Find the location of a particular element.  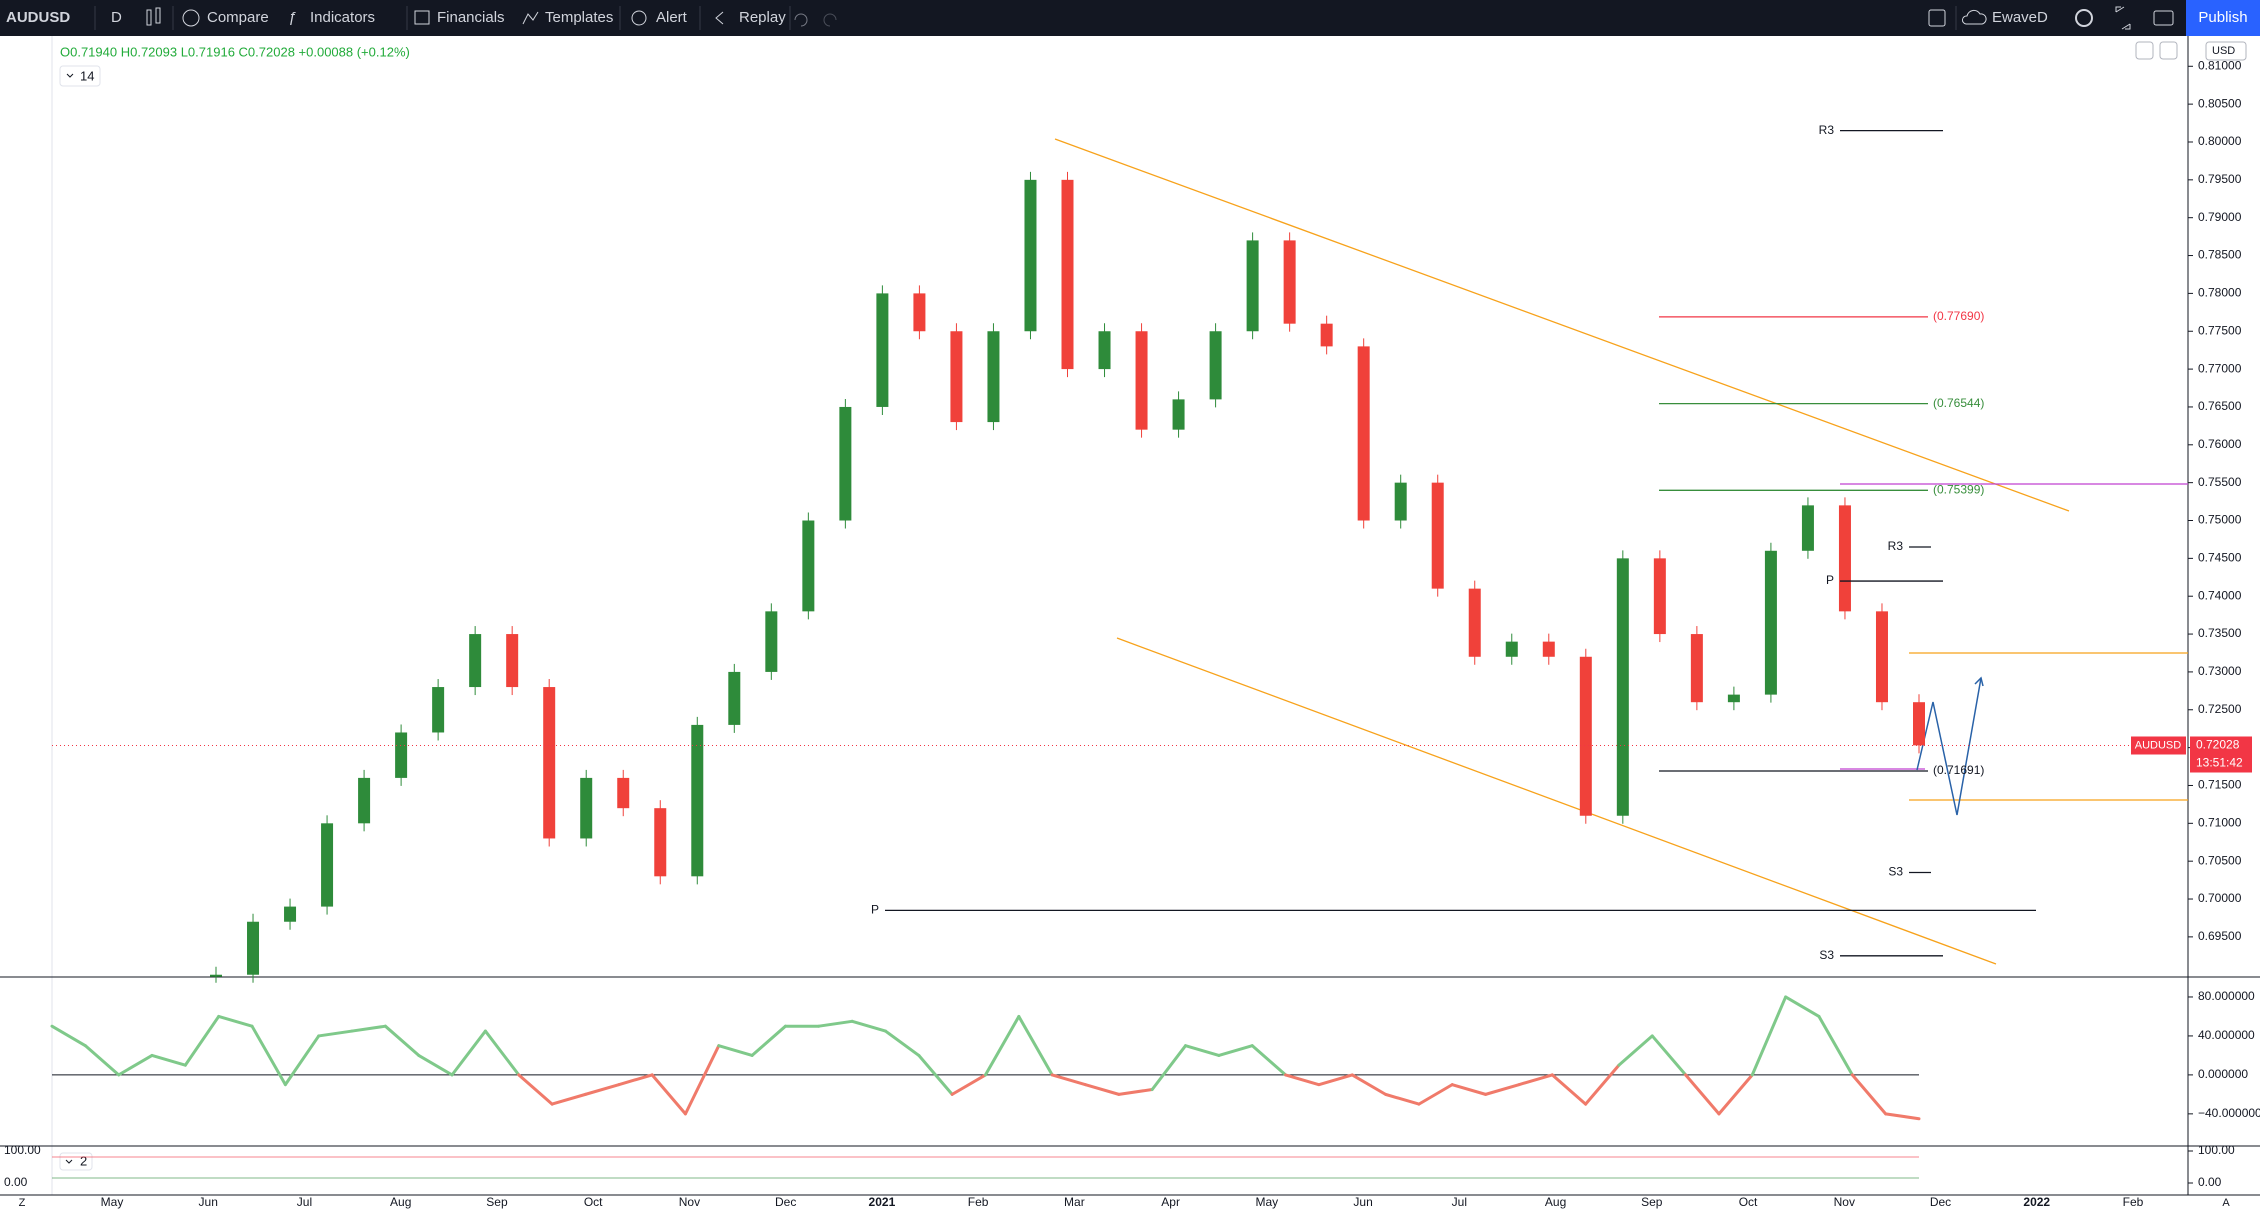

y-tick-label: 0.76500 is located at coordinates (2220, 406).